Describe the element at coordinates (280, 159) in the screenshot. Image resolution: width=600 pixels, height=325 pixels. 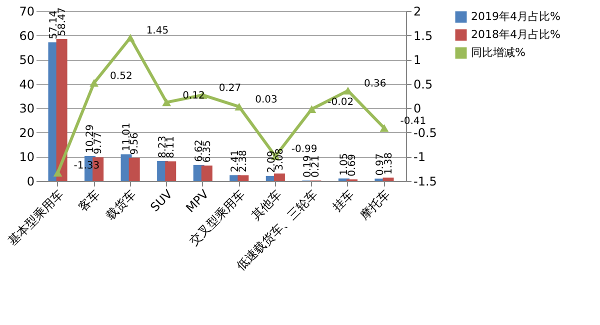
I see `data-label: 3.08` at that location.